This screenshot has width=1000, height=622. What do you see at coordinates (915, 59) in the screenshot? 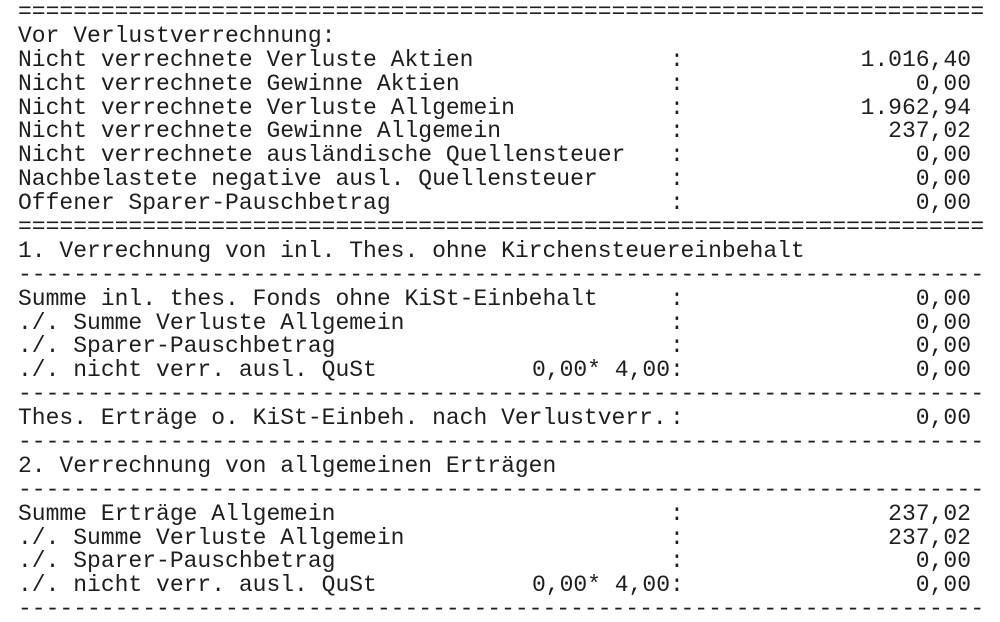
I see `row-value: 1.016,40` at bounding box center [915, 59].